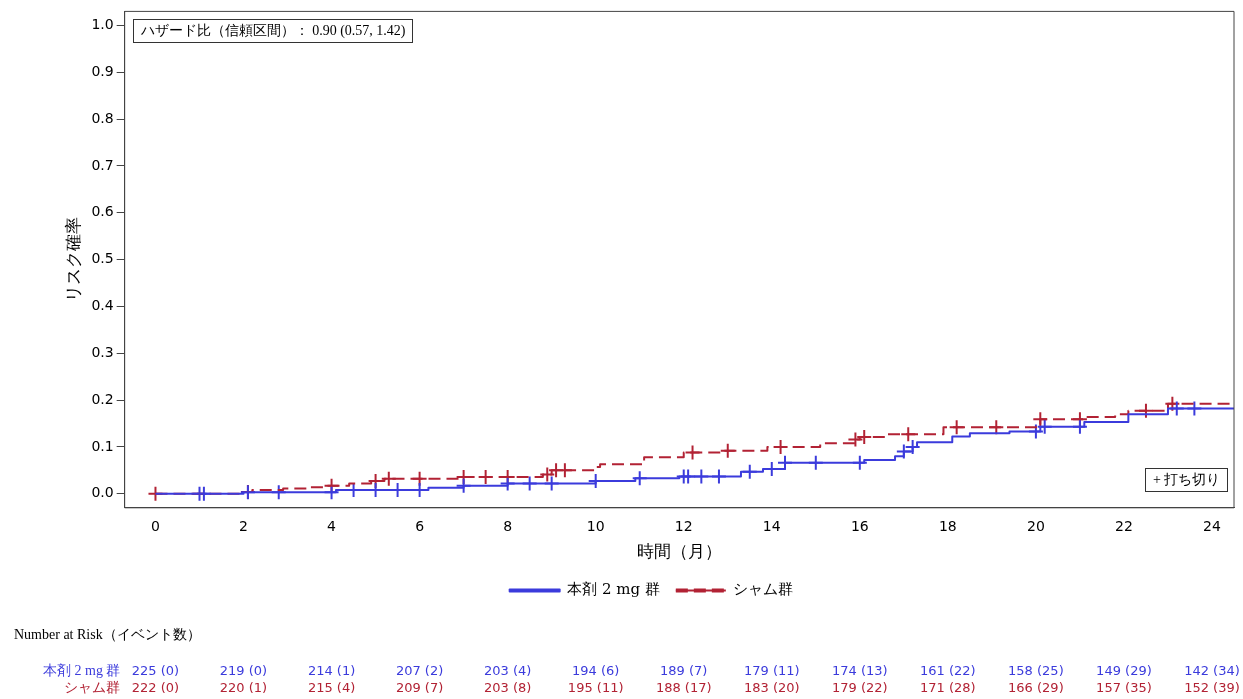 The width and height of the screenshot is (1243, 699). I want to click on text: 174 (13), so click(859, 670).